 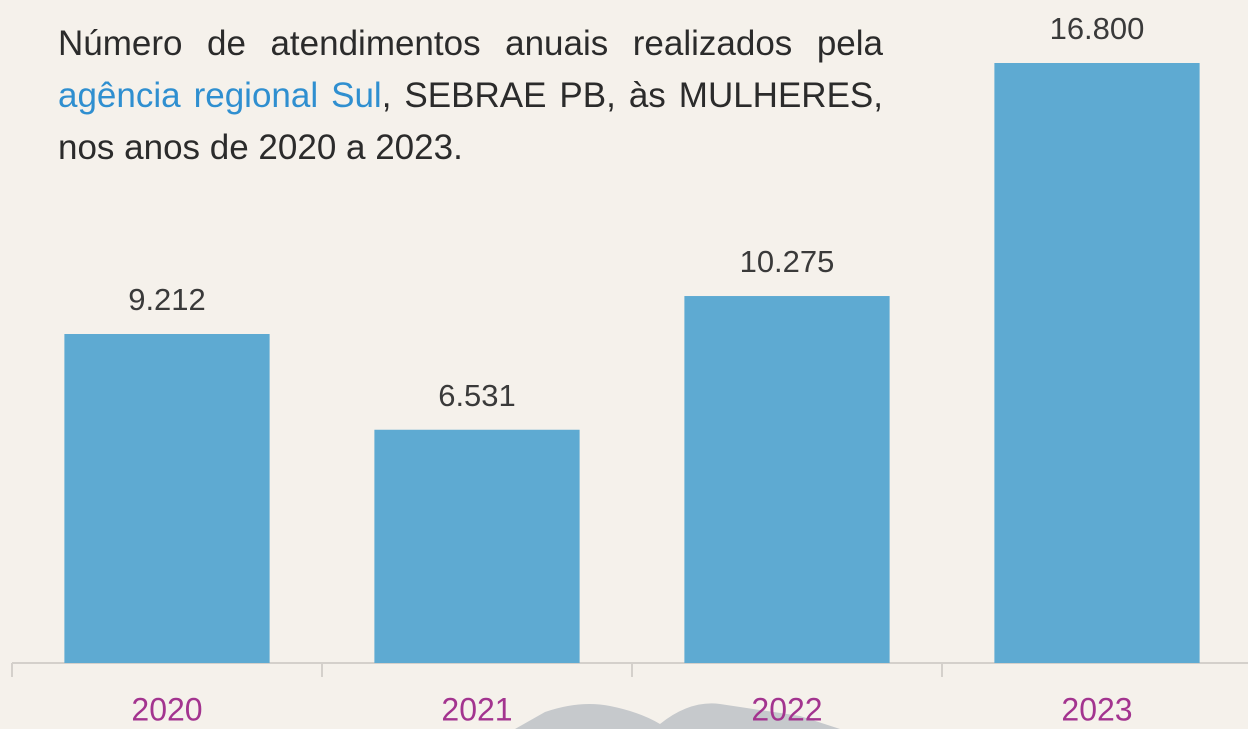 I want to click on value-label: 6.531, so click(x=477, y=395).